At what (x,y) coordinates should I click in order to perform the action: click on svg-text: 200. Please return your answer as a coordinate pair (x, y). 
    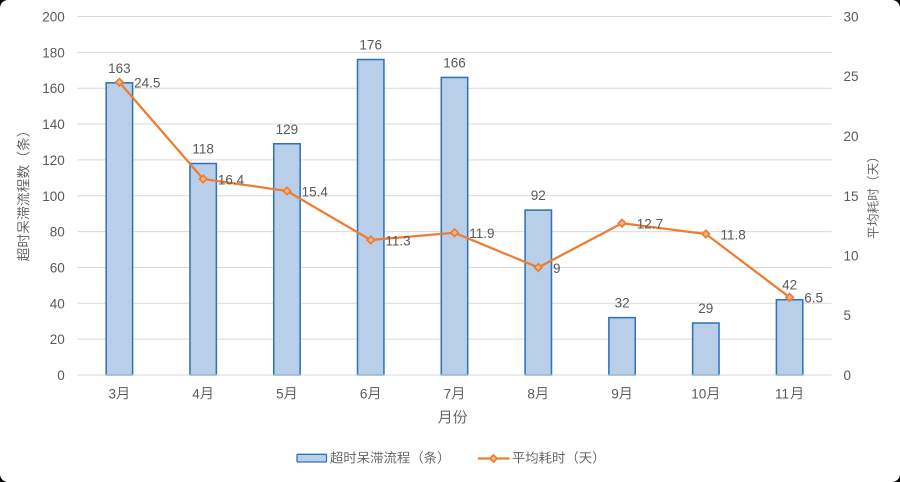
    Looking at the image, I should click on (53, 17).